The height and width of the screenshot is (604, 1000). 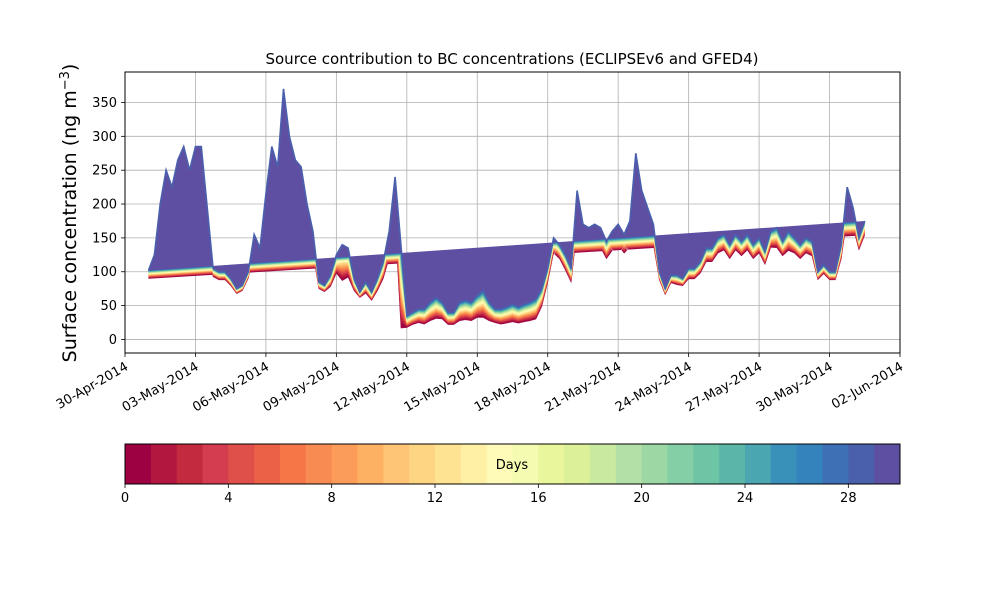 What do you see at coordinates (302, 387) in the screenshot?
I see `x-tick-label: 09-May-2014` at bounding box center [302, 387].